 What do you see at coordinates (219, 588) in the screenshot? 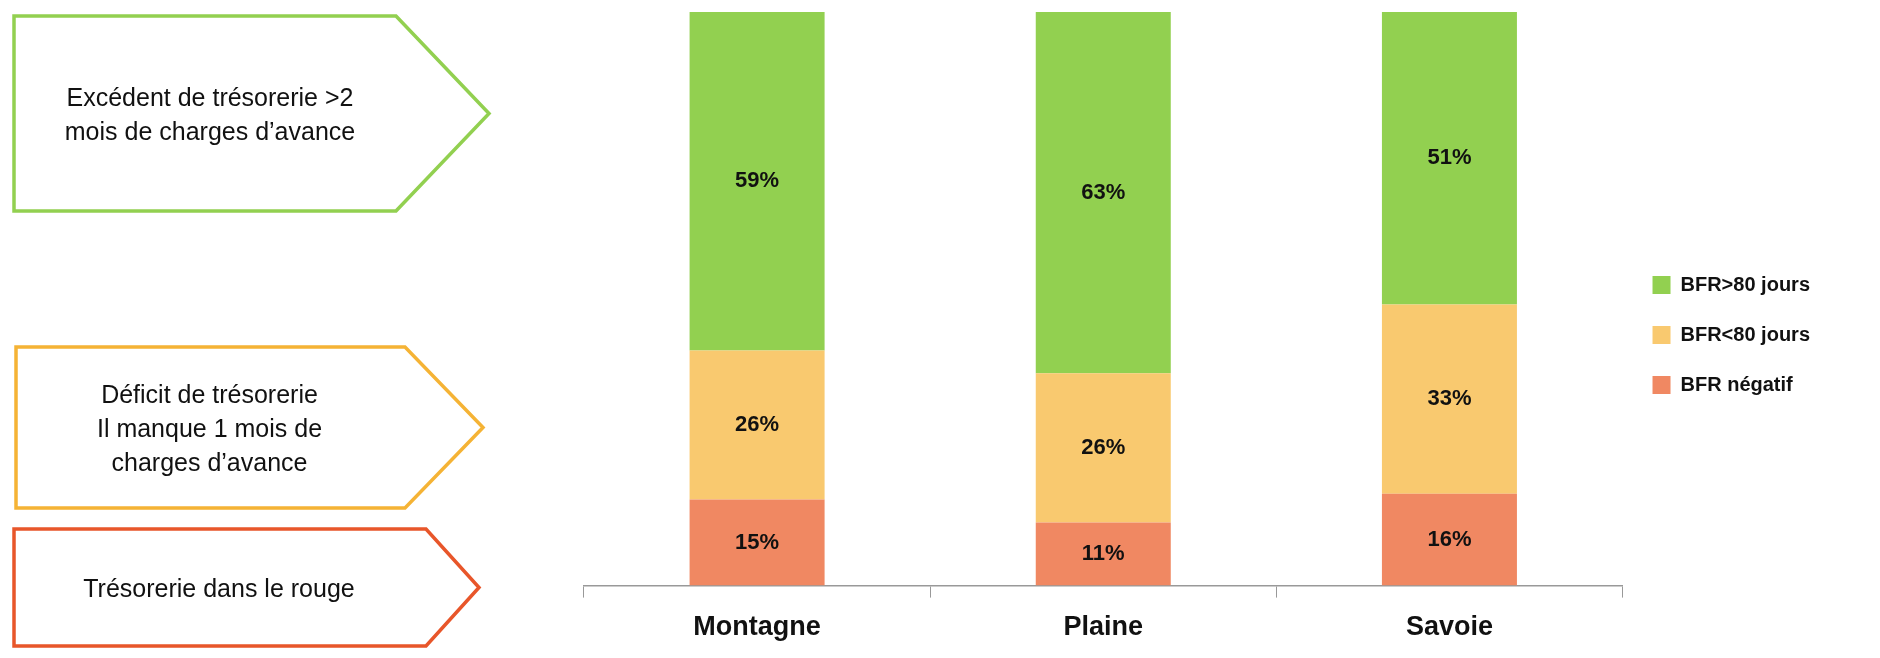
I see `text: Trésorerie dans le rouge` at bounding box center [219, 588].